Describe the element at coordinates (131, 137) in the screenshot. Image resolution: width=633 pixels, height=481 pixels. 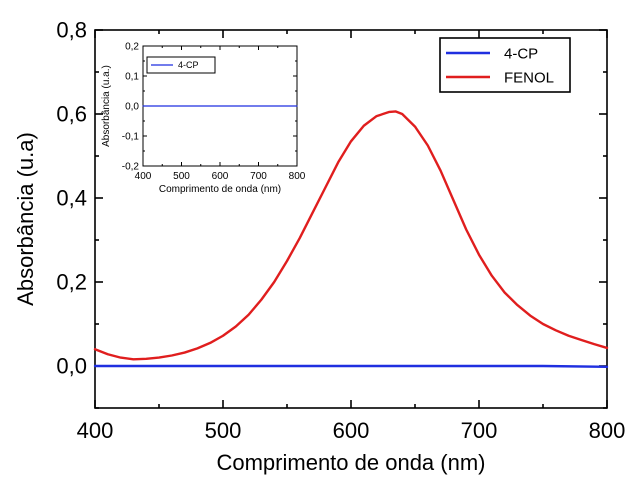
I see `y-tick-label: -0,1` at that location.